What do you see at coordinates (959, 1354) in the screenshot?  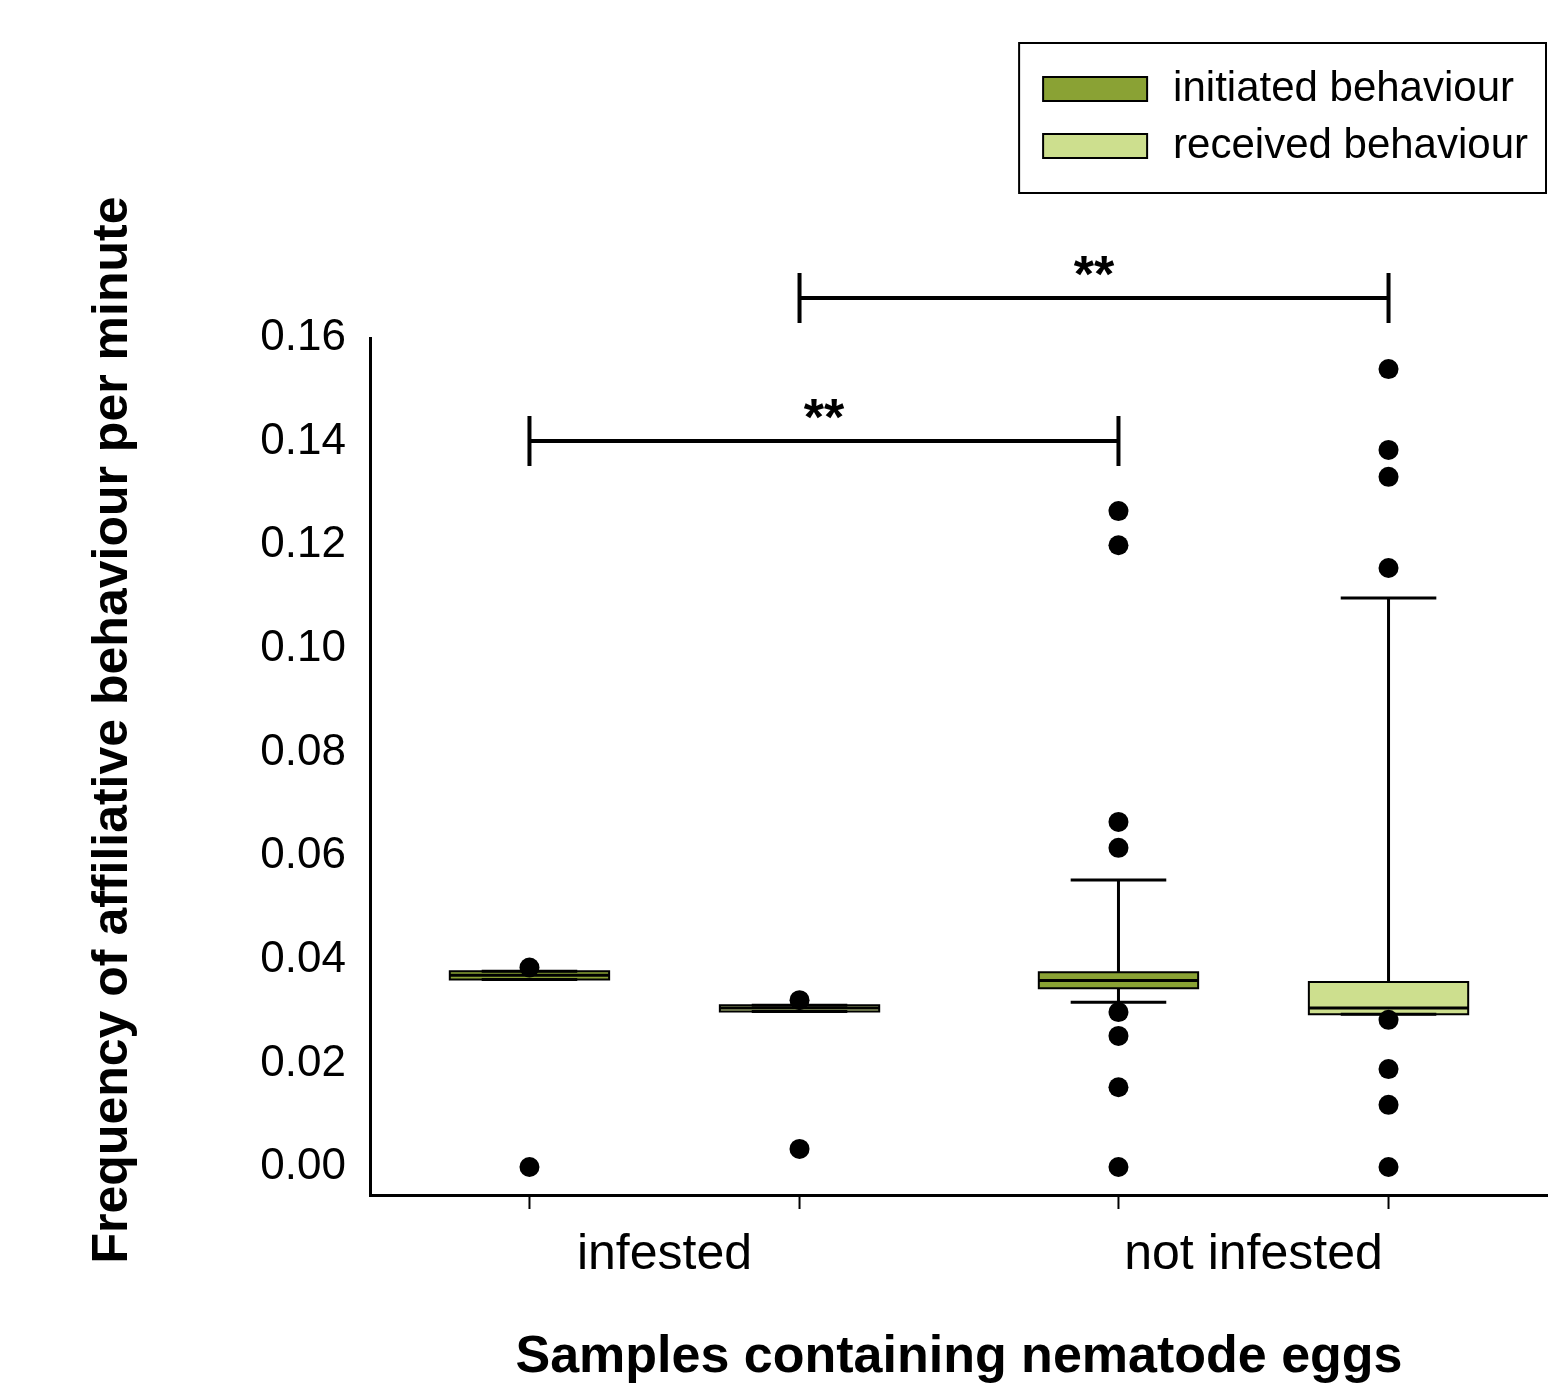 I see `x-axis-title: Samples containing nematode eggs` at bounding box center [959, 1354].